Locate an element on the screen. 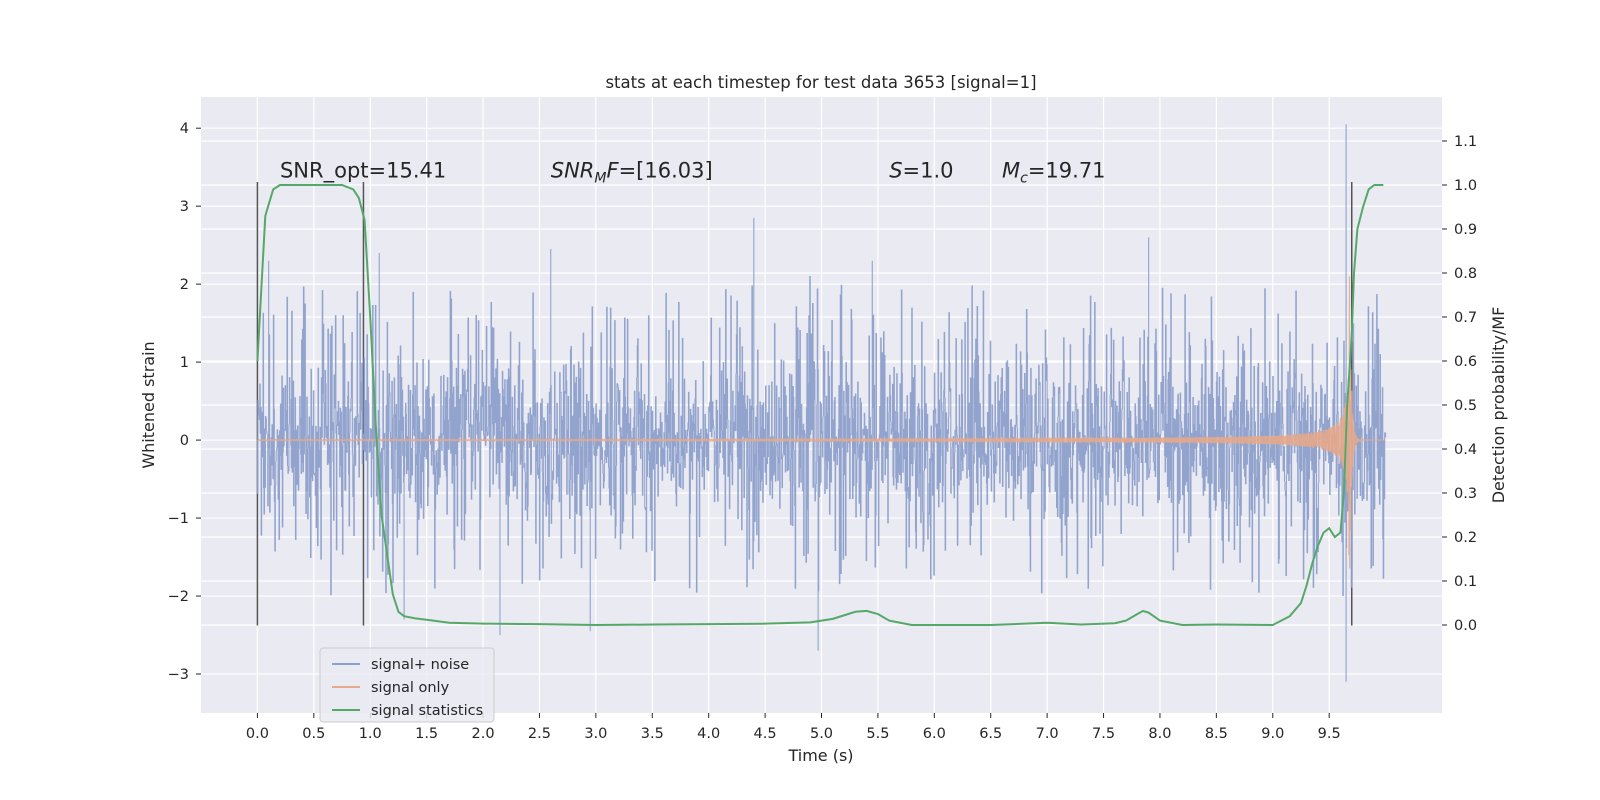 This screenshot has height=800, width=1600. x-tick-label: 3.0 is located at coordinates (595, 734).